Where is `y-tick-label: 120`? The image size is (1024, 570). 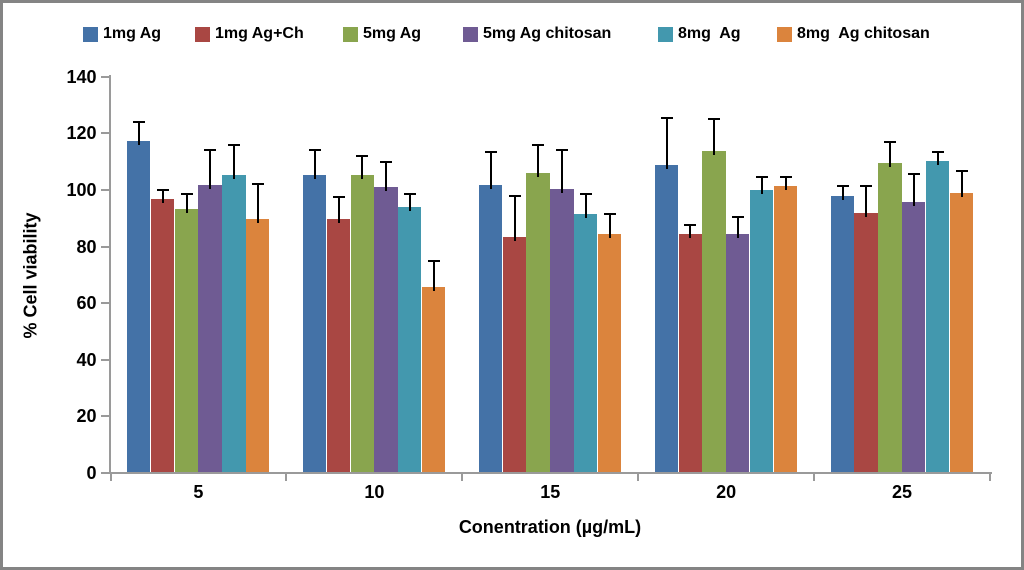
y-tick-label: 120 is located at coordinates (81, 133).